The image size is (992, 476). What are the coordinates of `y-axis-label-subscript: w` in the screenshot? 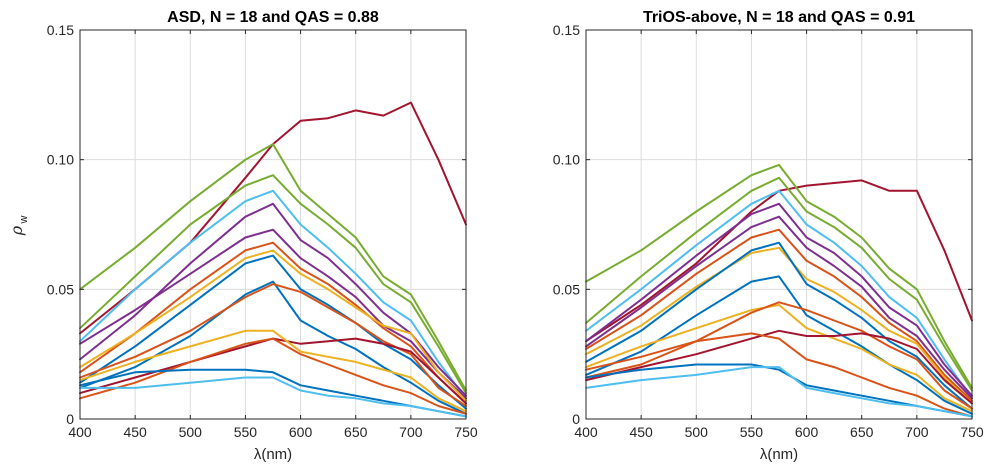 It's located at (24, 219).